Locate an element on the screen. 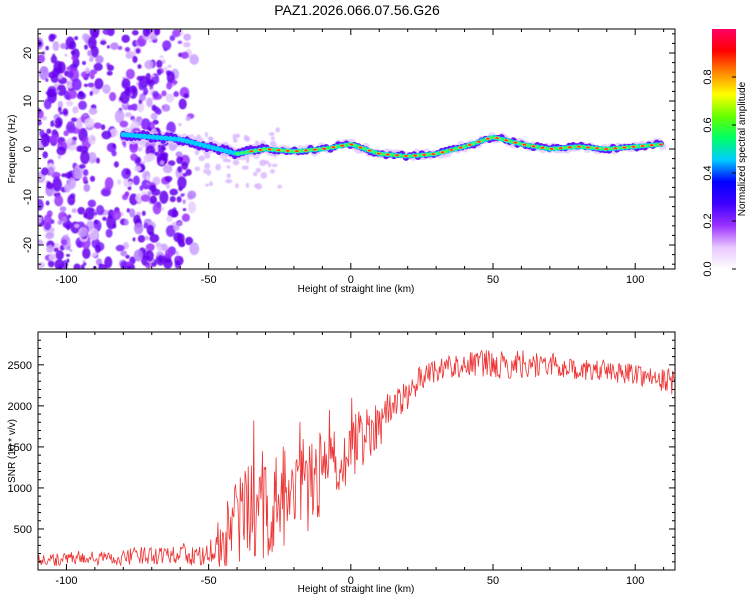  spec-y-tick-label: 0 is located at coordinates (28, 149).